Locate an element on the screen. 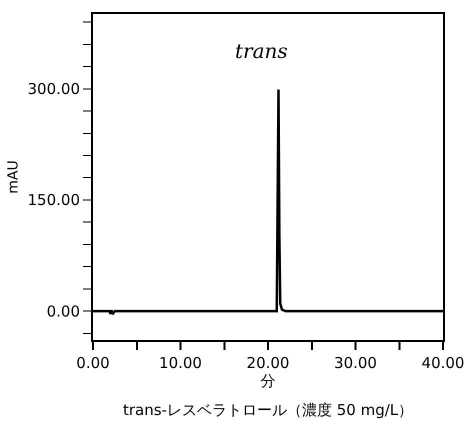  y-axis-title: mAU is located at coordinates (14, 177).